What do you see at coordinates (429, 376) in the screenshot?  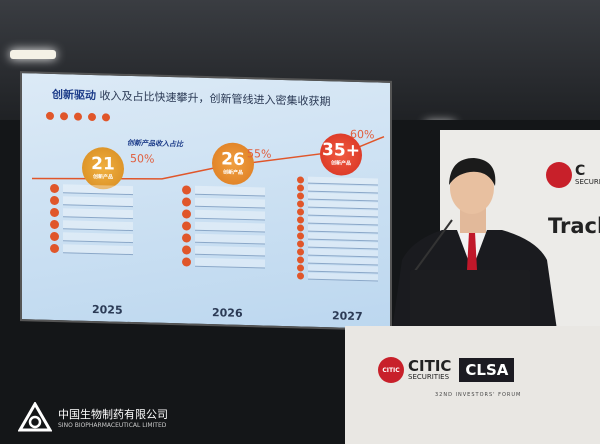 I see `citic-securities: SECURITIES` at bounding box center [429, 376].